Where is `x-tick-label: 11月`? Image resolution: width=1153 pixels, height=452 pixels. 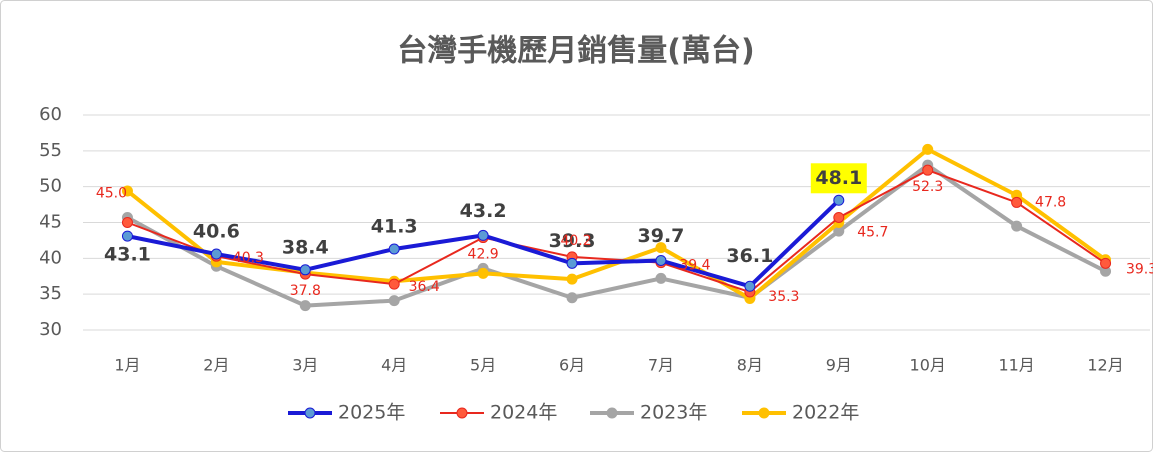 x-tick-label: 11月 is located at coordinates (1016, 365).